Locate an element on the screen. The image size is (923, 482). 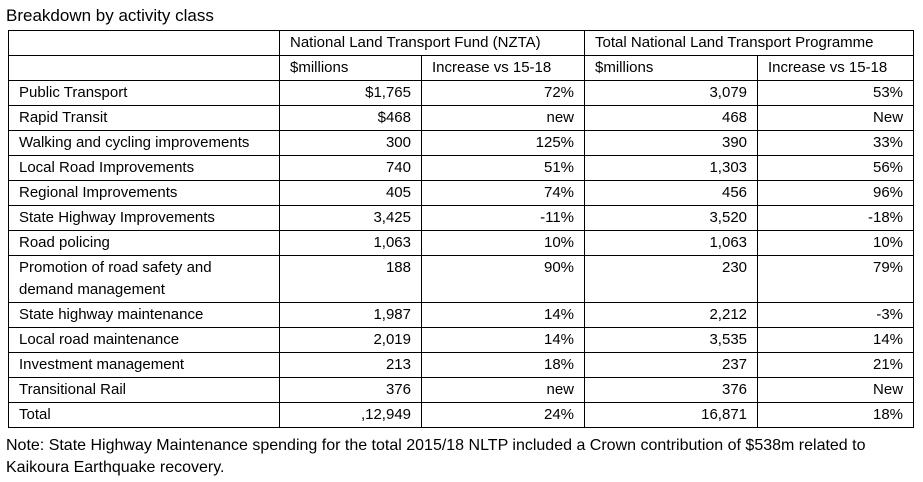
value-cell: 33% is located at coordinates (836, 143).